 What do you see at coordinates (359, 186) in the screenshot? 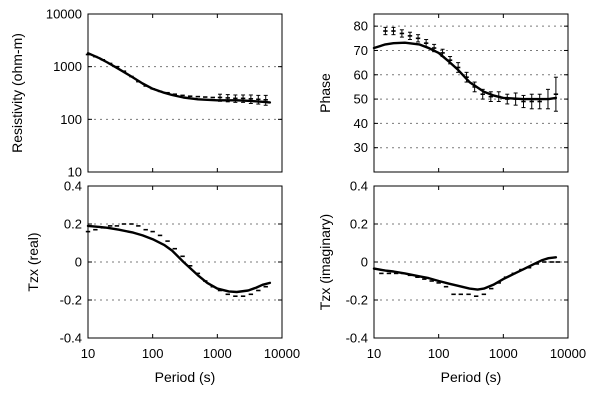
I see `ytick-label-tzx-imag: 0.4` at bounding box center [359, 186].